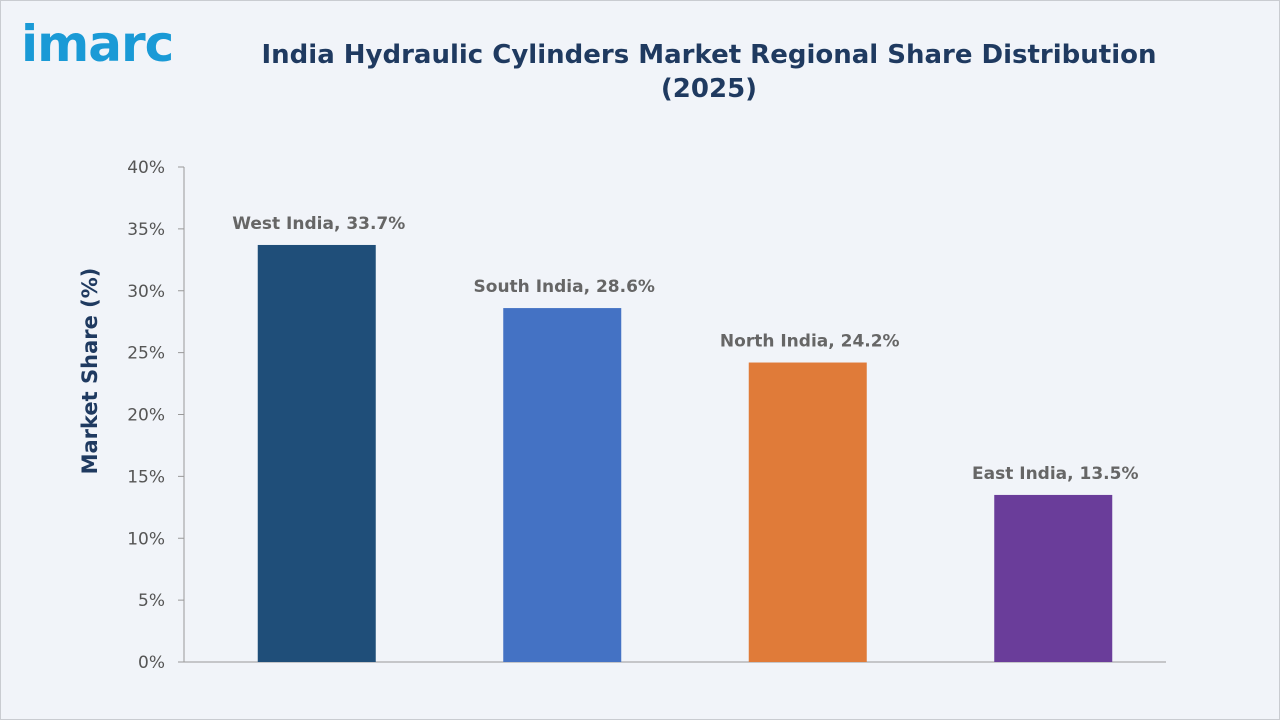  What do you see at coordinates (97, 44) in the screenshot?
I see `imarc-logo: imarc` at bounding box center [97, 44].